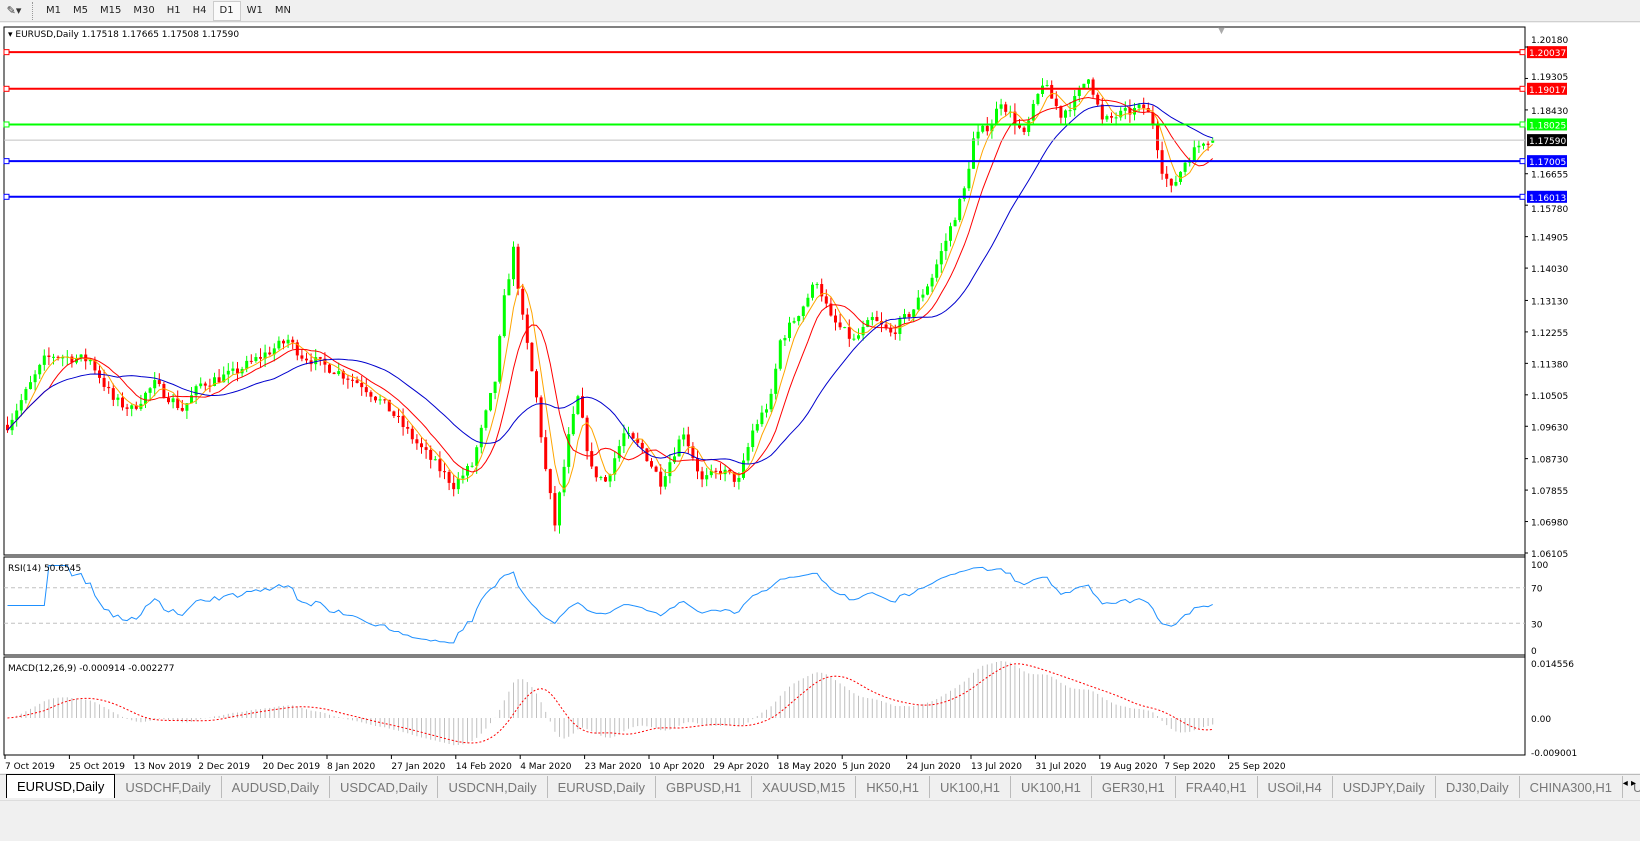  I want to click on chart-tab: DJ30,Daily, so click(1478, 787).